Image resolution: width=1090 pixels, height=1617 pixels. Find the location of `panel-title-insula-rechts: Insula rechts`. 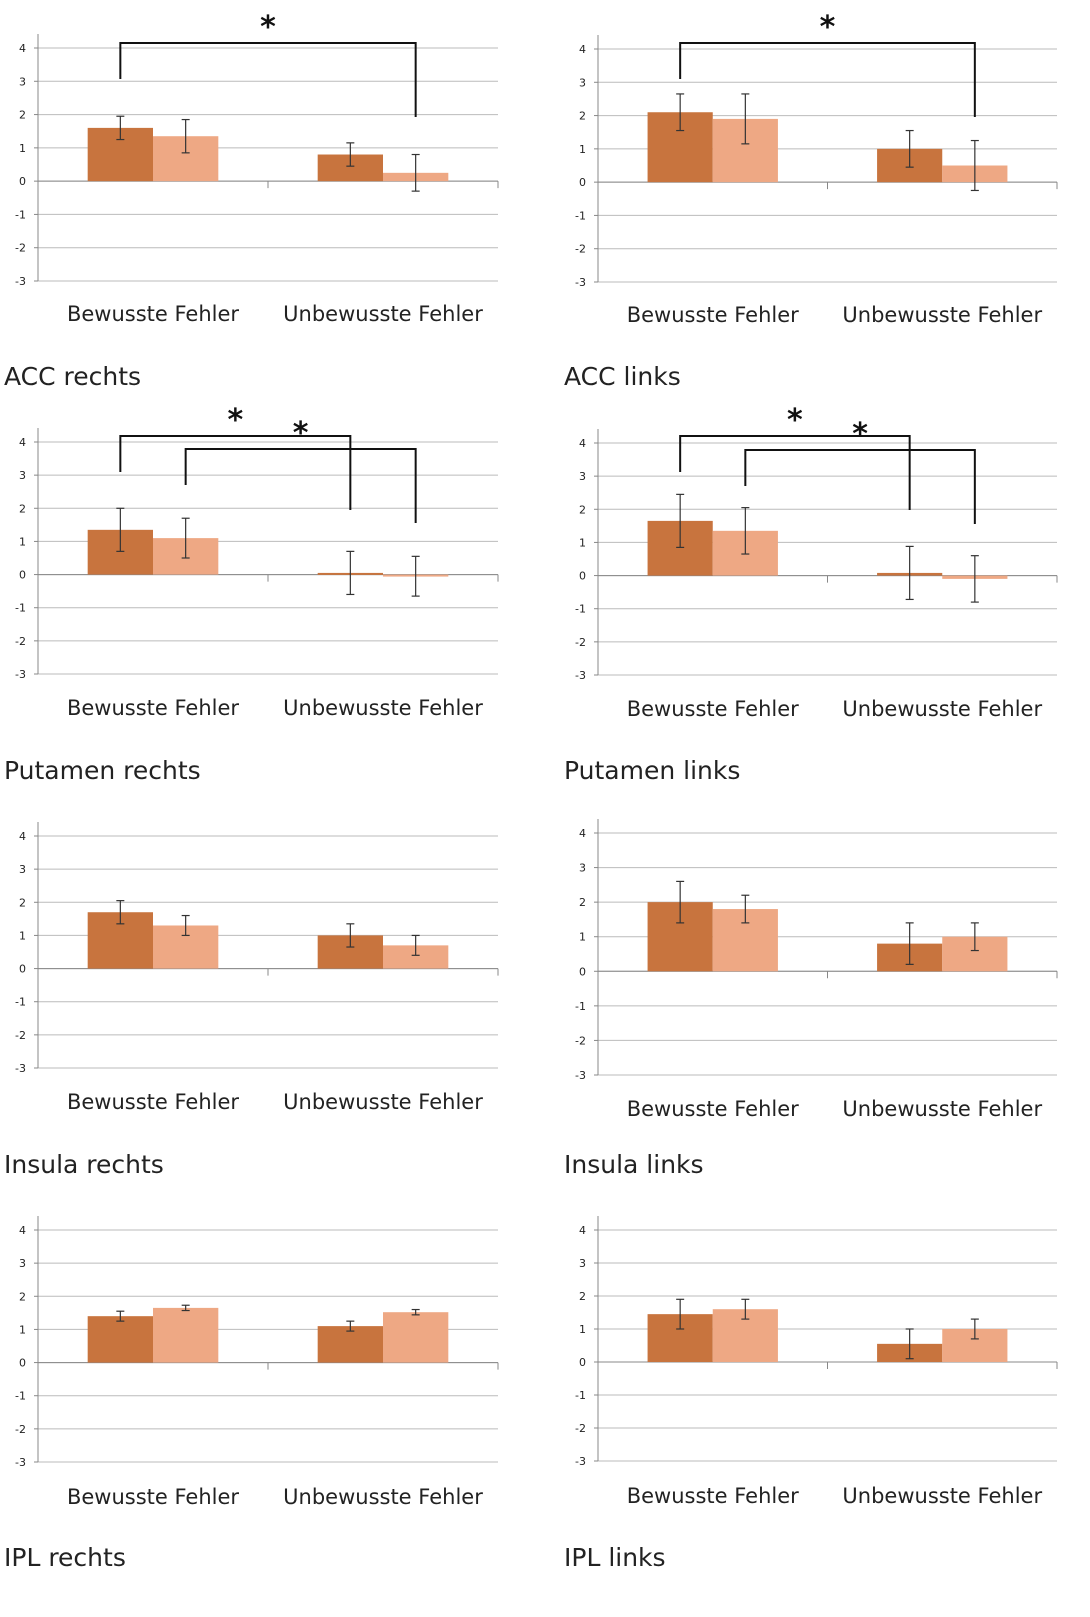

panel-title-insula-rechts: Insula rechts is located at coordinates (84, 1164).